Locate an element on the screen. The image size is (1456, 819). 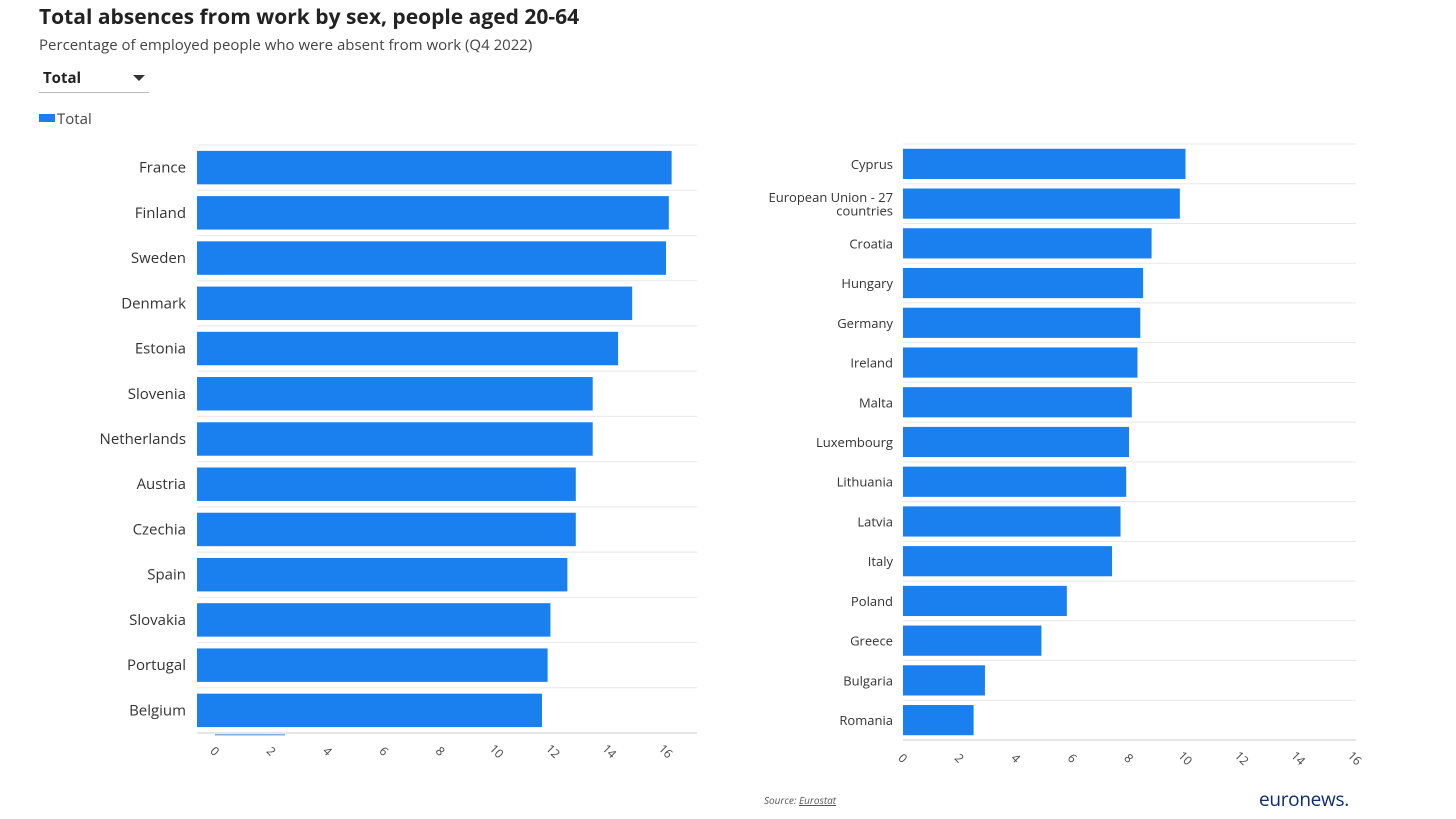
category-label-ireland: Ireland is located at coordinates (871, 363).